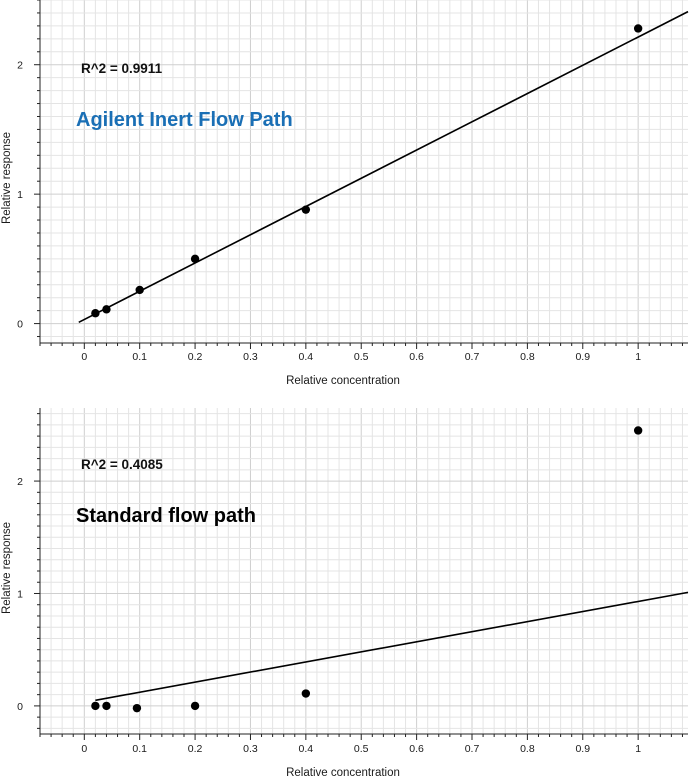  I want to click on regression-line, so click(392, 646).